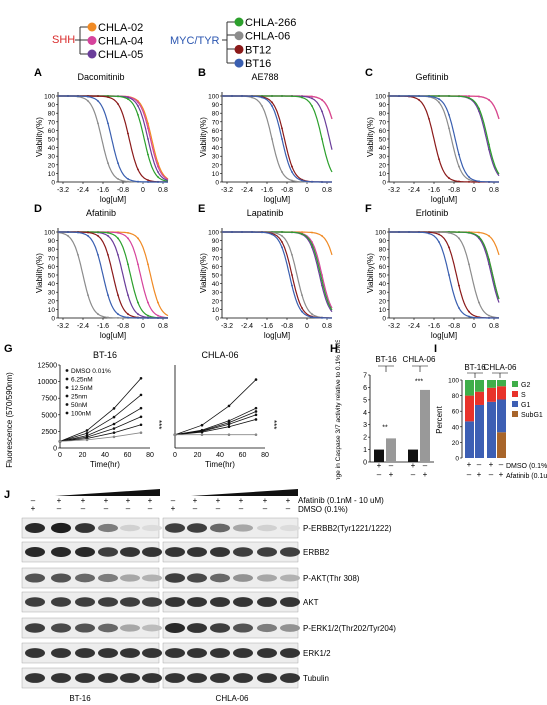  What do you see at coordinates (383, 276) in the screenshot?
I see `y-tick-label: 50` at bounding box center [383, 276].